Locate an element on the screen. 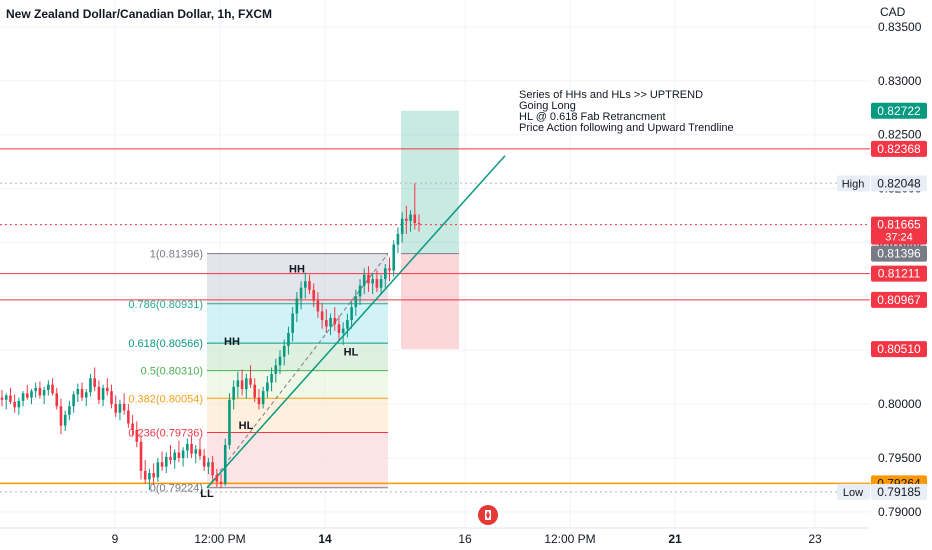  canada-flag-icon is located at coordinates (488, 515).